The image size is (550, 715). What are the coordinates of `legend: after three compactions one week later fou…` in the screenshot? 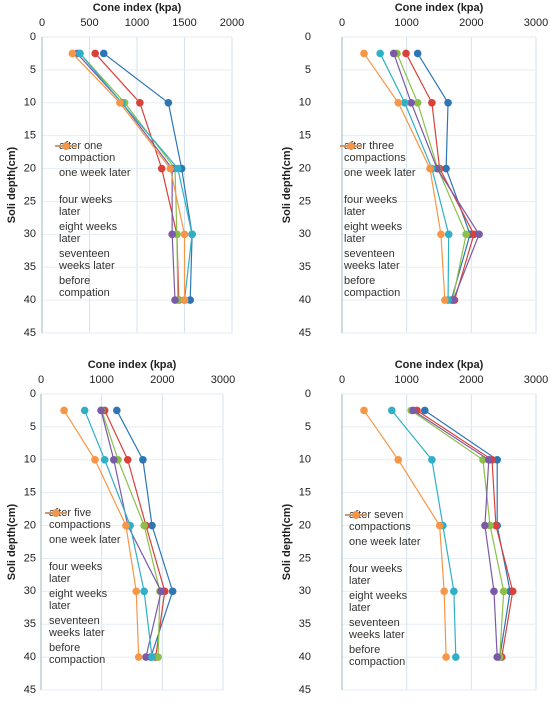 It's located at (378, 221).